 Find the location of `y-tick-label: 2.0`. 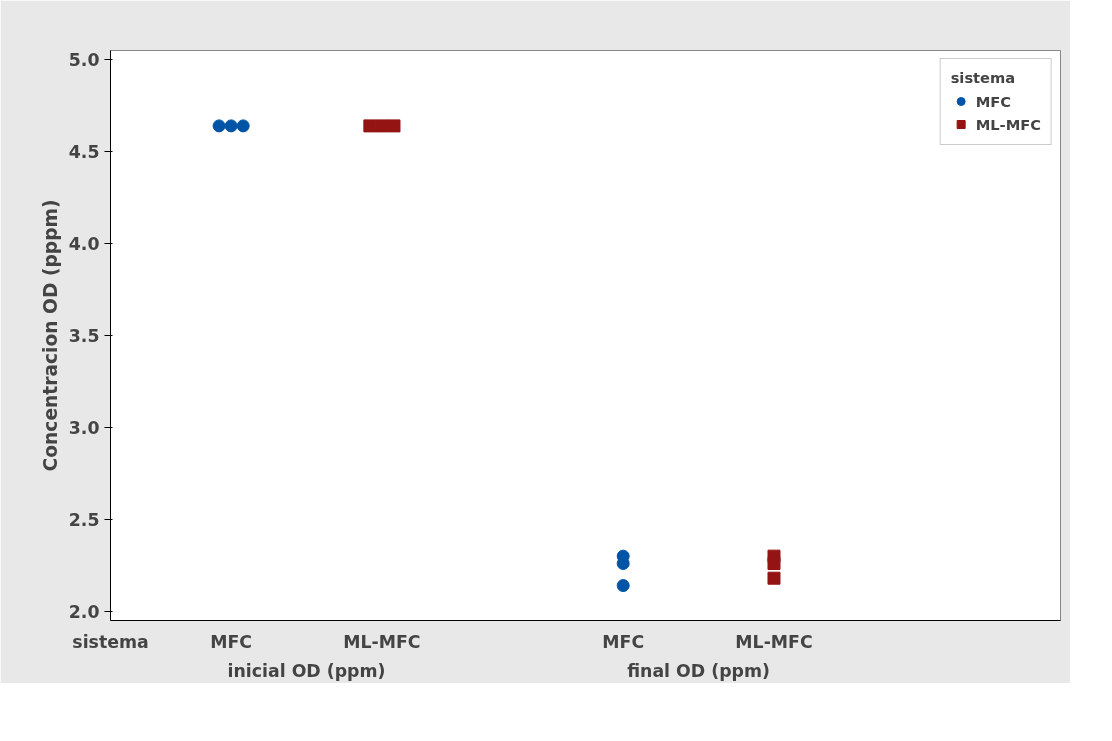

y-tick-label: 2.0 is located at coordinates (84, 611).